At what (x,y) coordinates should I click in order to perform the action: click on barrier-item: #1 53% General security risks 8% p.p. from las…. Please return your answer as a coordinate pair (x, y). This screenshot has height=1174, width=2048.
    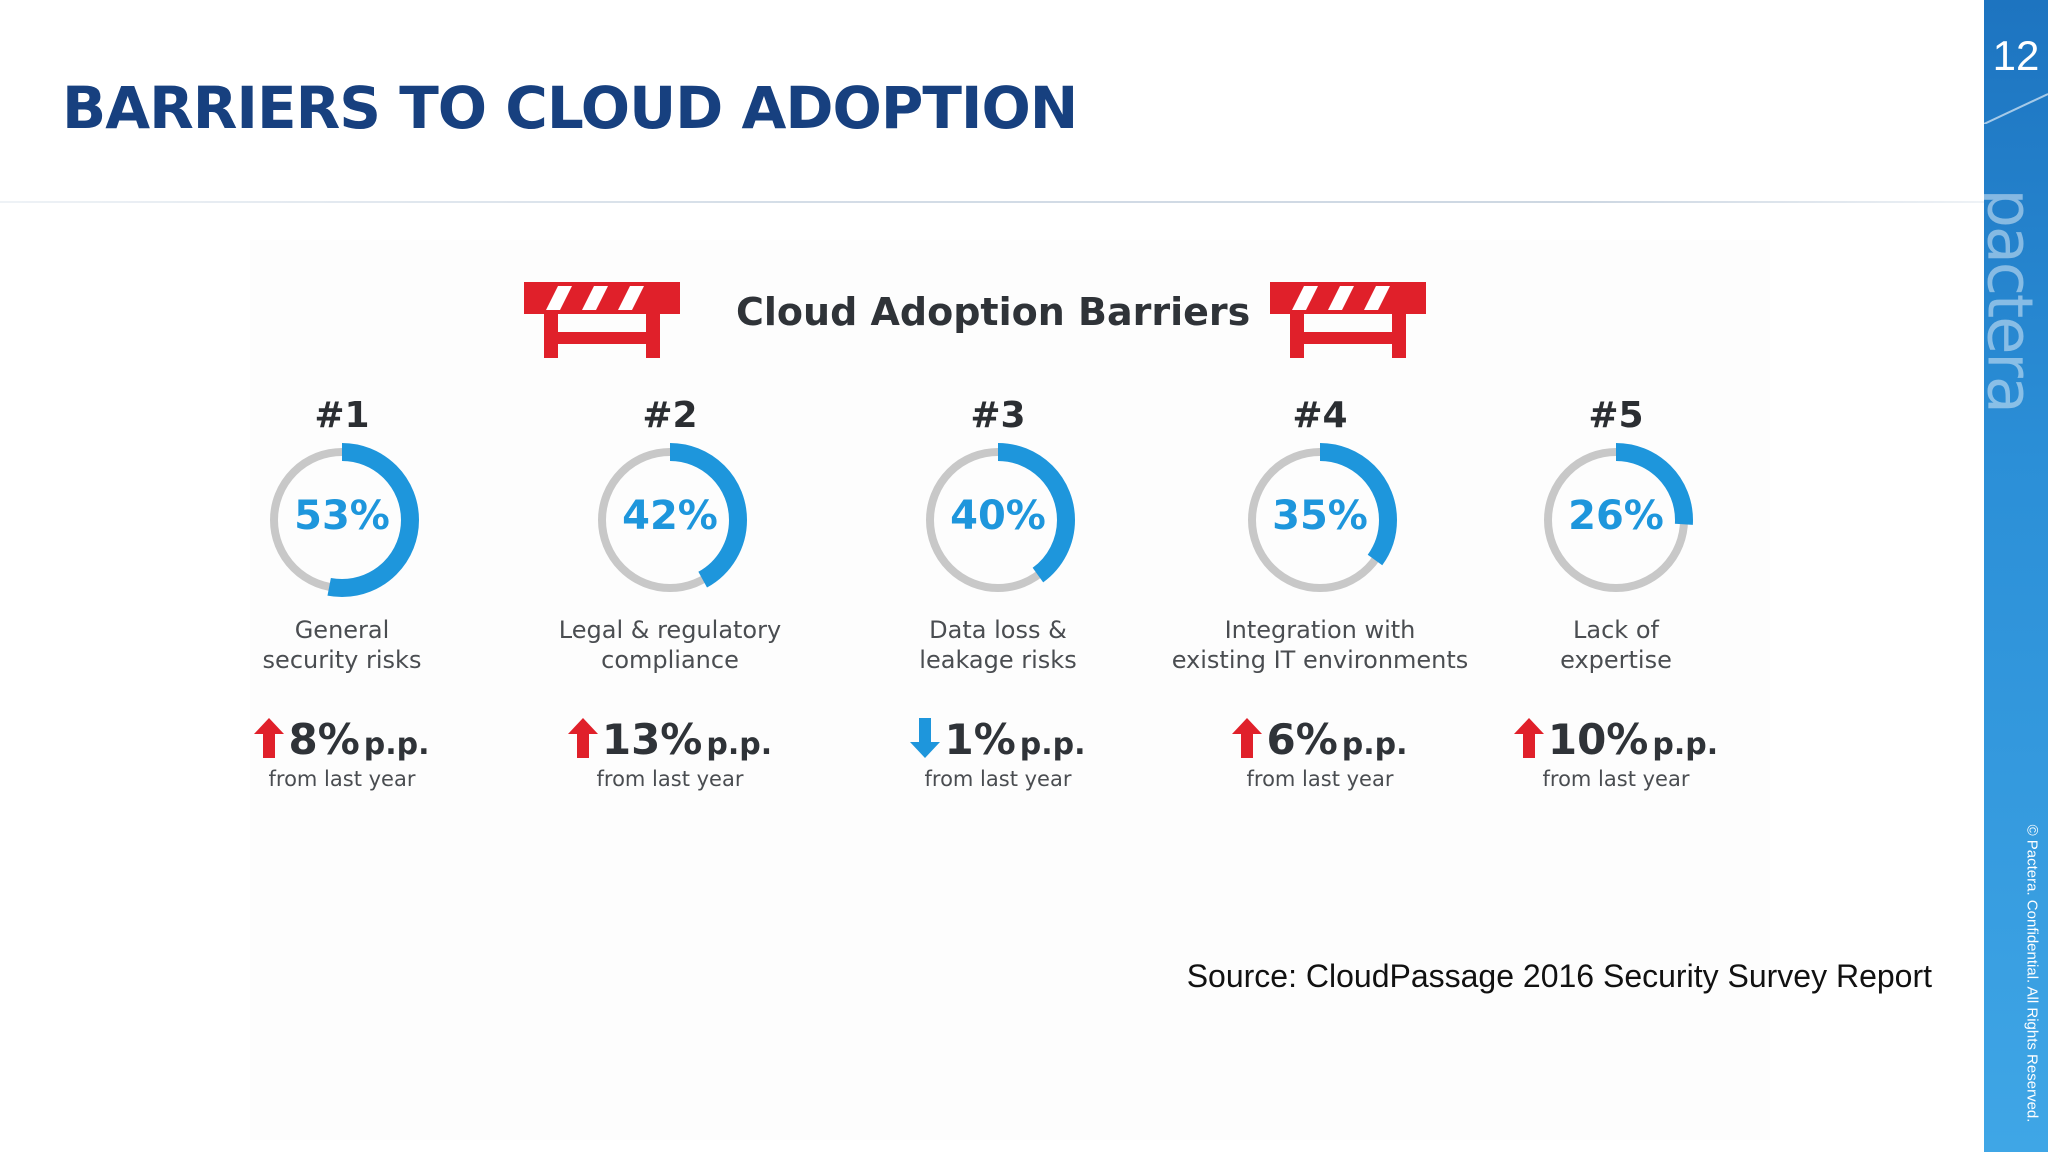
    Looking at the image, I should click on (342, 595).